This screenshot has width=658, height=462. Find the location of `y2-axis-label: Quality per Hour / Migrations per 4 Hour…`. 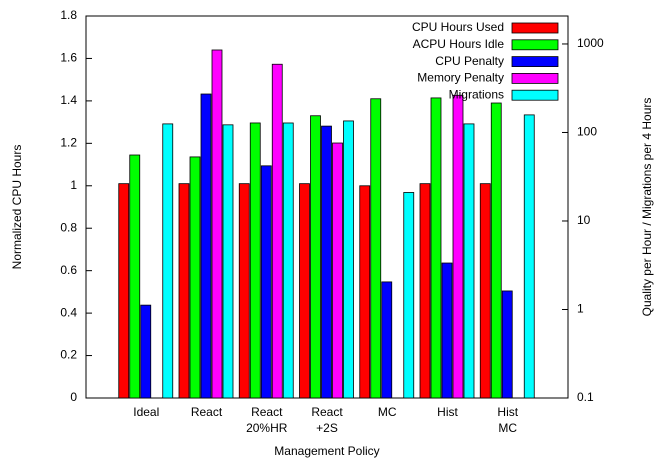

y2-axis-label: Quality per Hour / Migrations per 4 Hour… is located at coordinates (647, 207).